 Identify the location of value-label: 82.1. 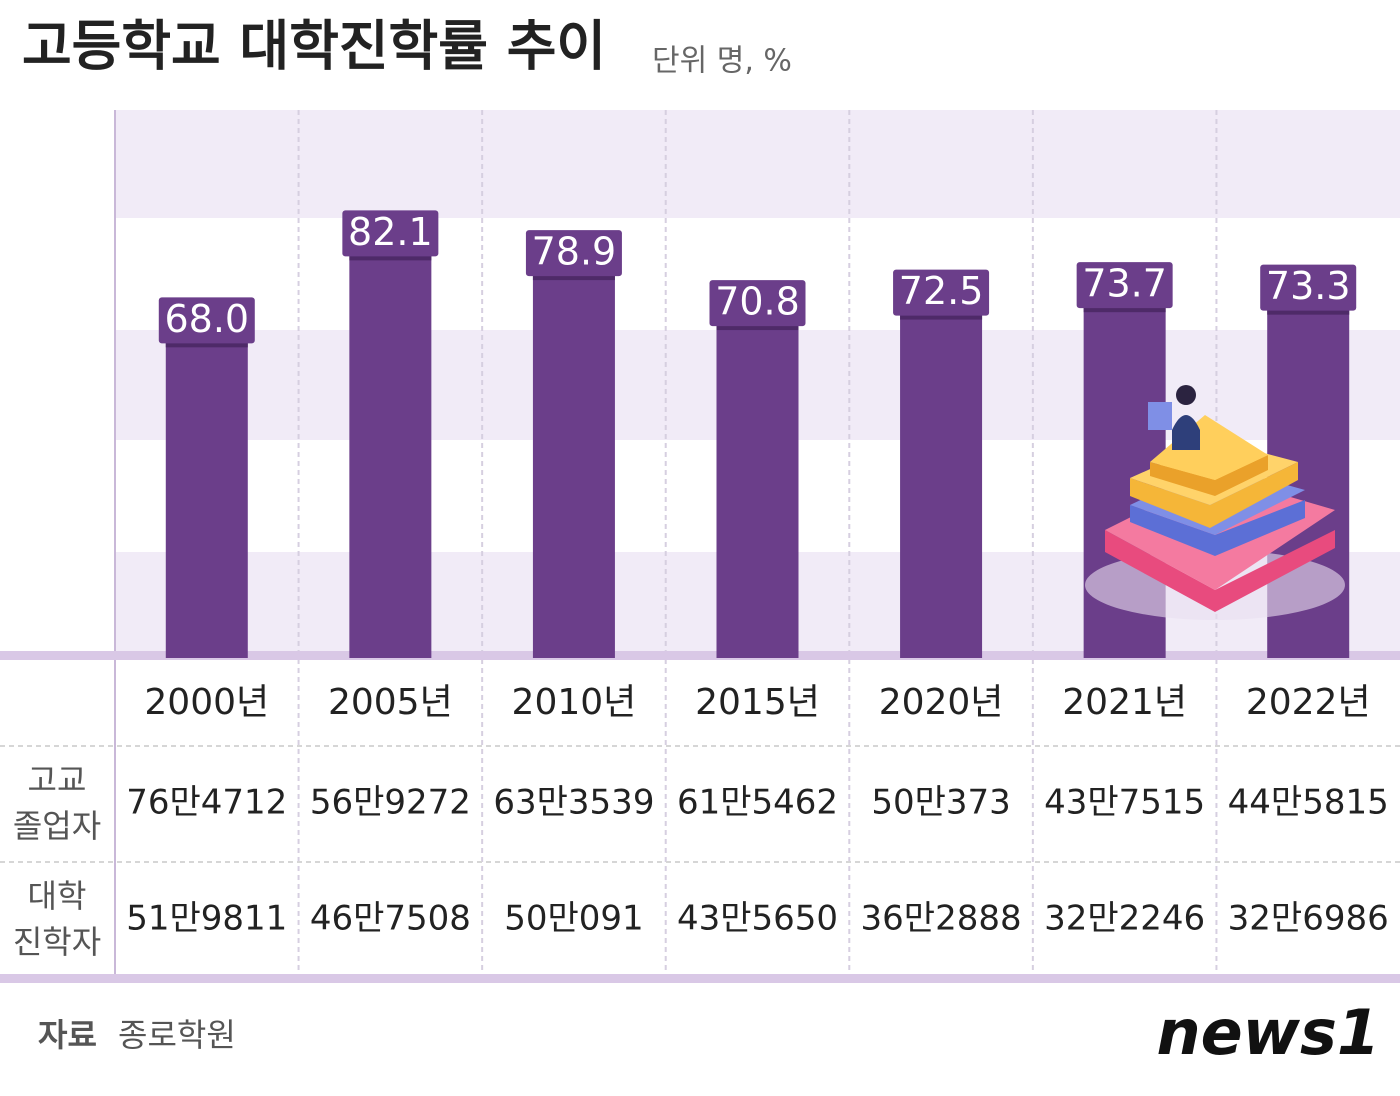
(390, 232).